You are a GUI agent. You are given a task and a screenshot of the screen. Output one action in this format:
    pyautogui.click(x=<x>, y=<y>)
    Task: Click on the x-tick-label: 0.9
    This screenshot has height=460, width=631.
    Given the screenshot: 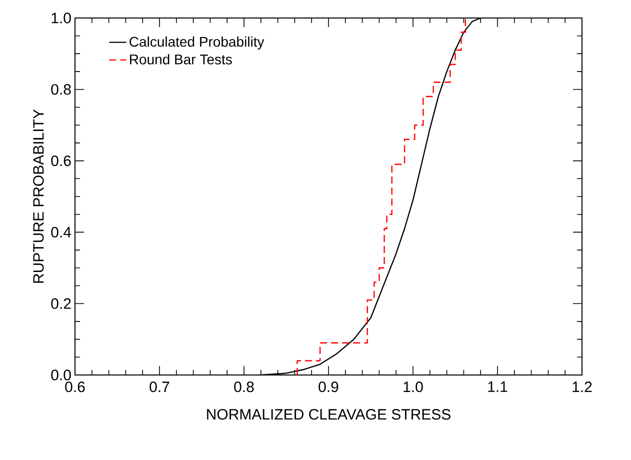 What is the action you would take?
    pyautogui.click(x=328, y=387)
    